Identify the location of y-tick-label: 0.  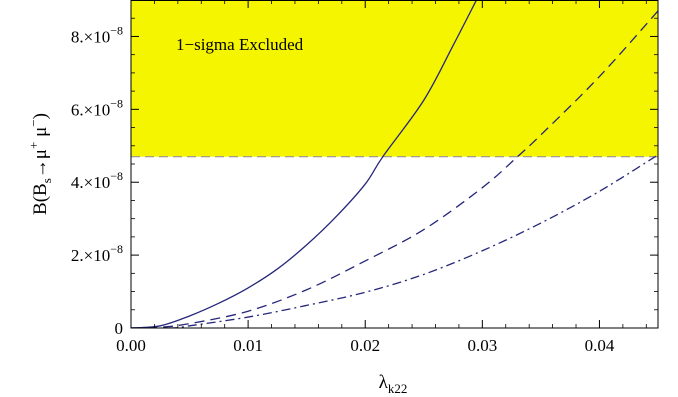
(119, 328).